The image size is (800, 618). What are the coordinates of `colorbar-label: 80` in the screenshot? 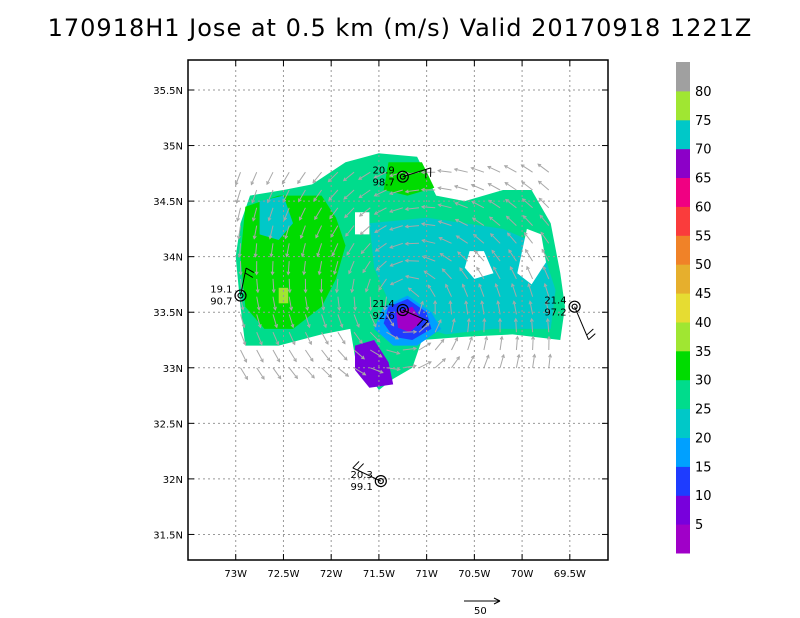 It's located at (703, 92).